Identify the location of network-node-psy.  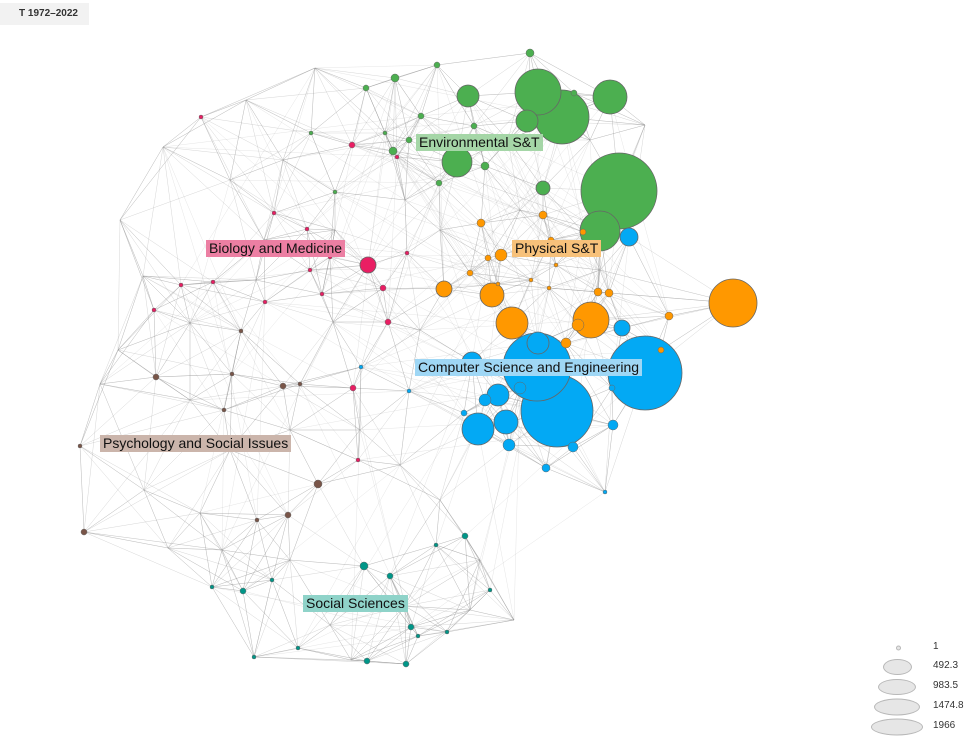
(84, 532).